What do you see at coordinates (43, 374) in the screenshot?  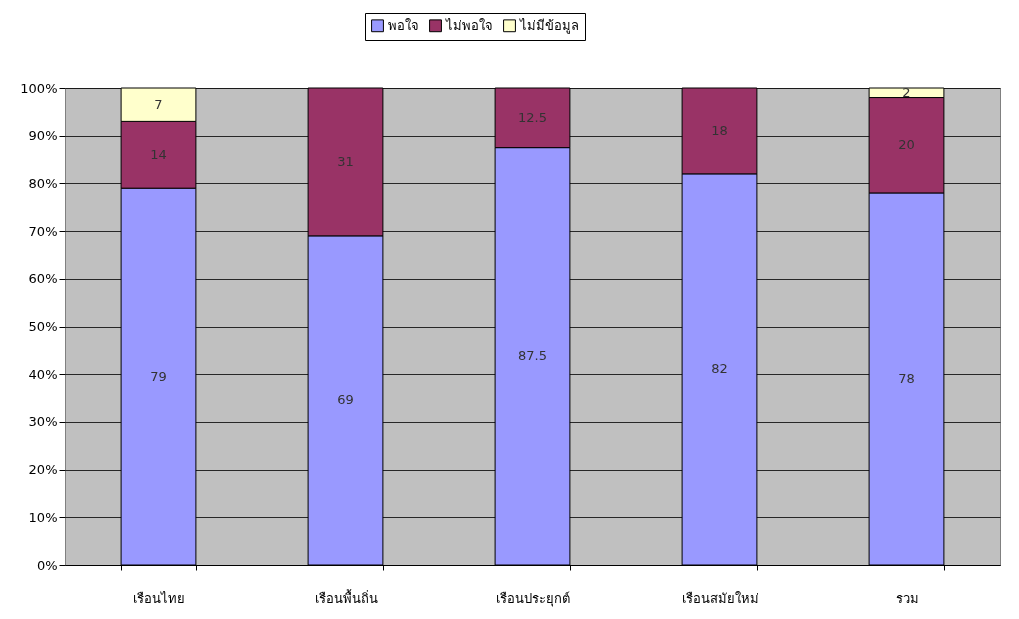 I see `y-tick-label: 40%` at bounding box center [43, 374].